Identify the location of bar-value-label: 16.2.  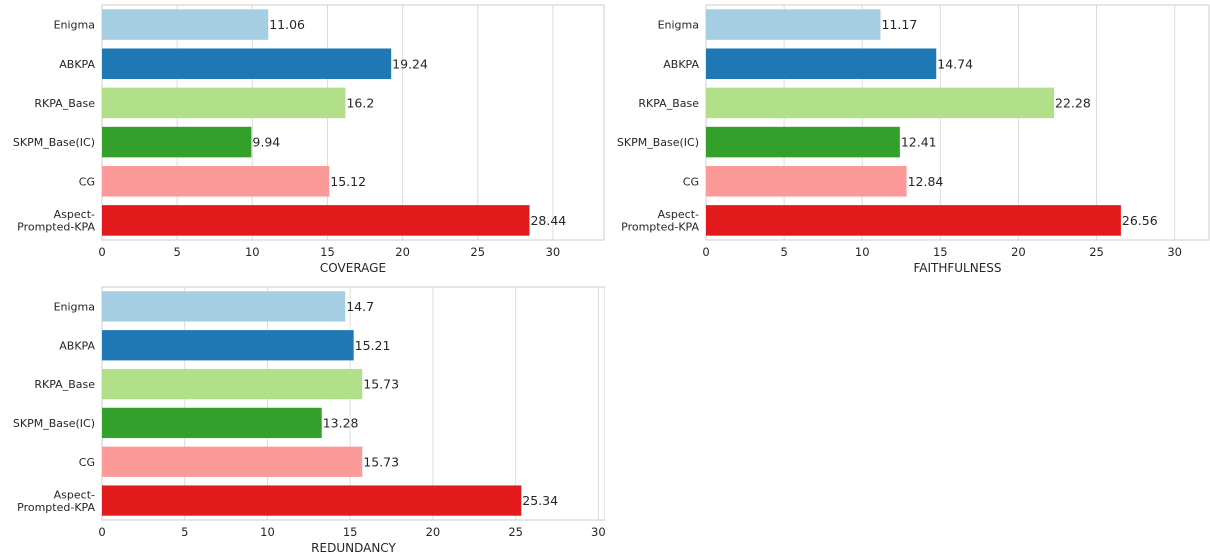
(360, 102).